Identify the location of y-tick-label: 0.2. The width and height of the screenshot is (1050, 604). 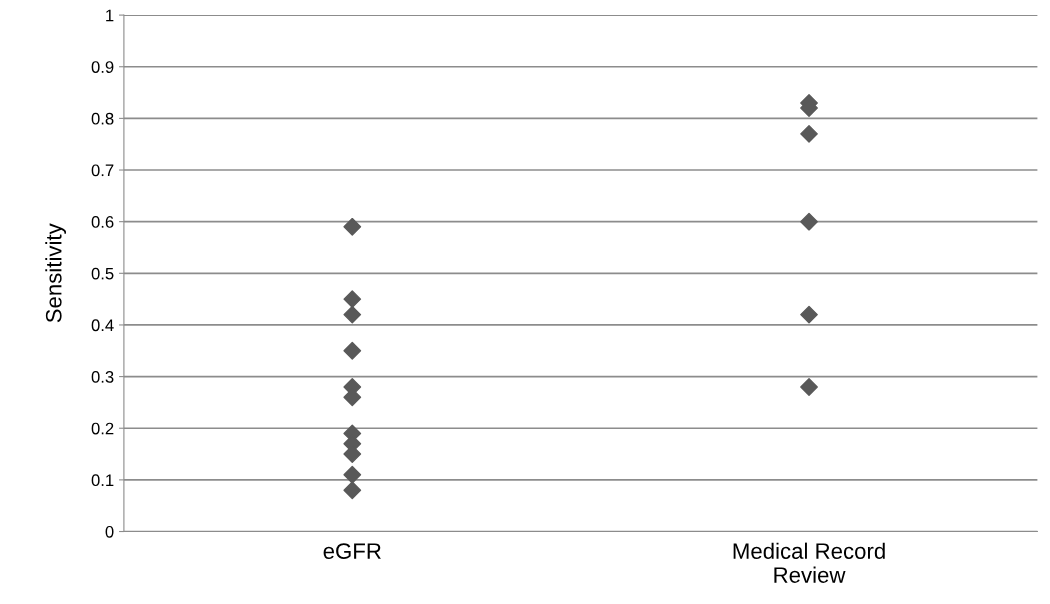
(102, 428).